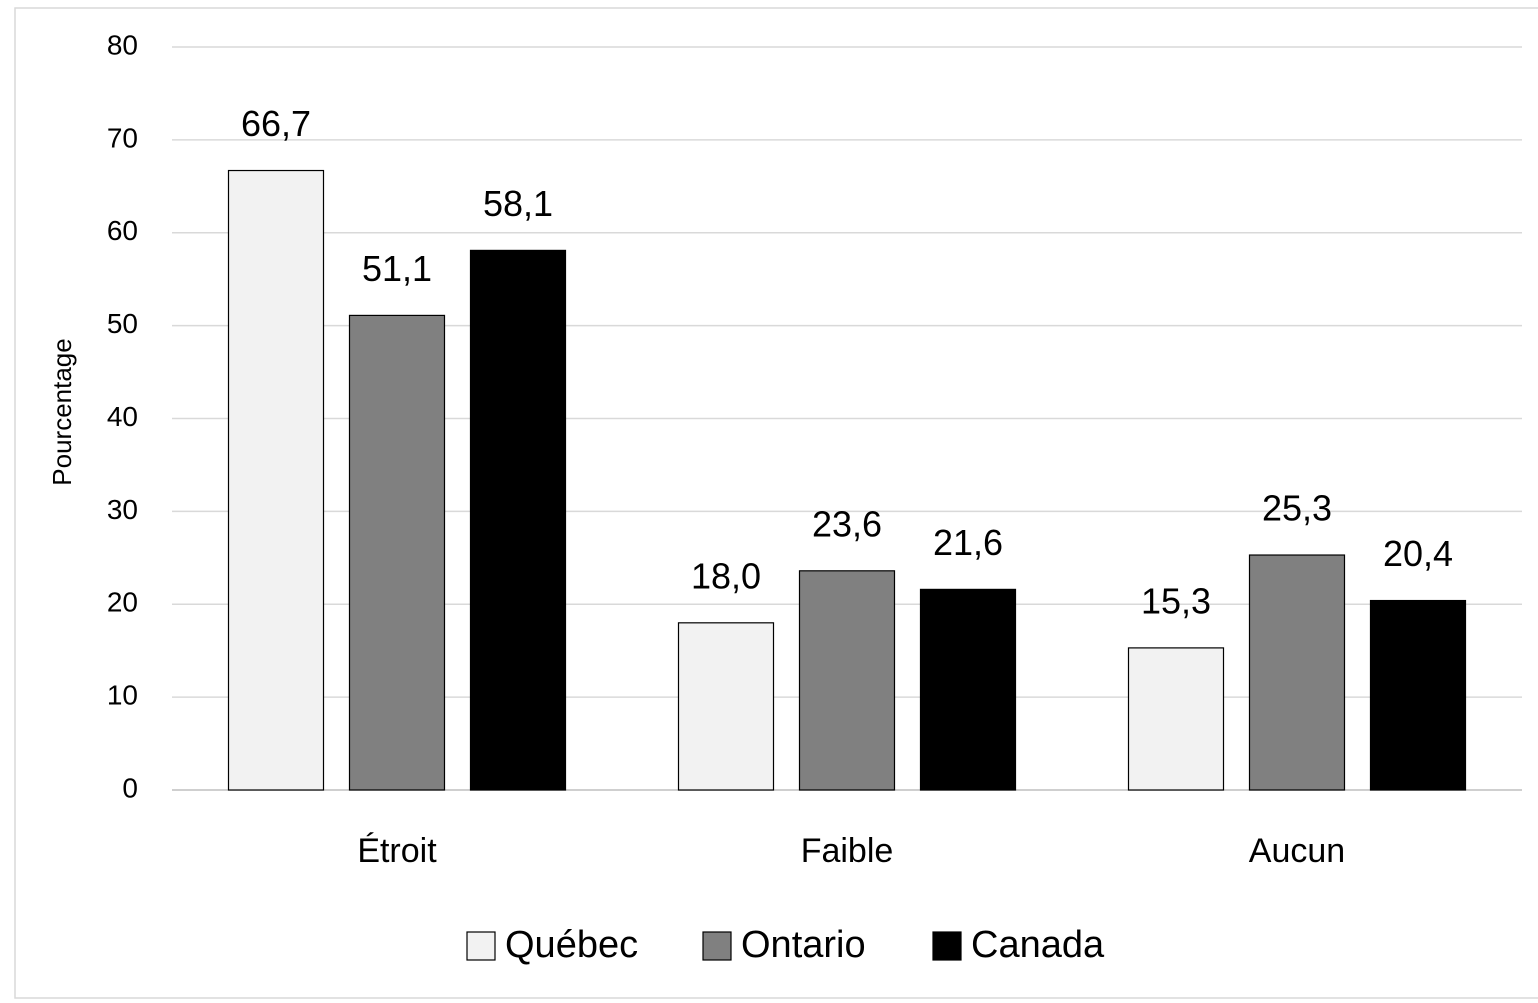 This screenshot has height=1003, width=1538. Describe the element at coordinates (1297, 508) in the screenshot. I see `value-label: 25,3` at that location.